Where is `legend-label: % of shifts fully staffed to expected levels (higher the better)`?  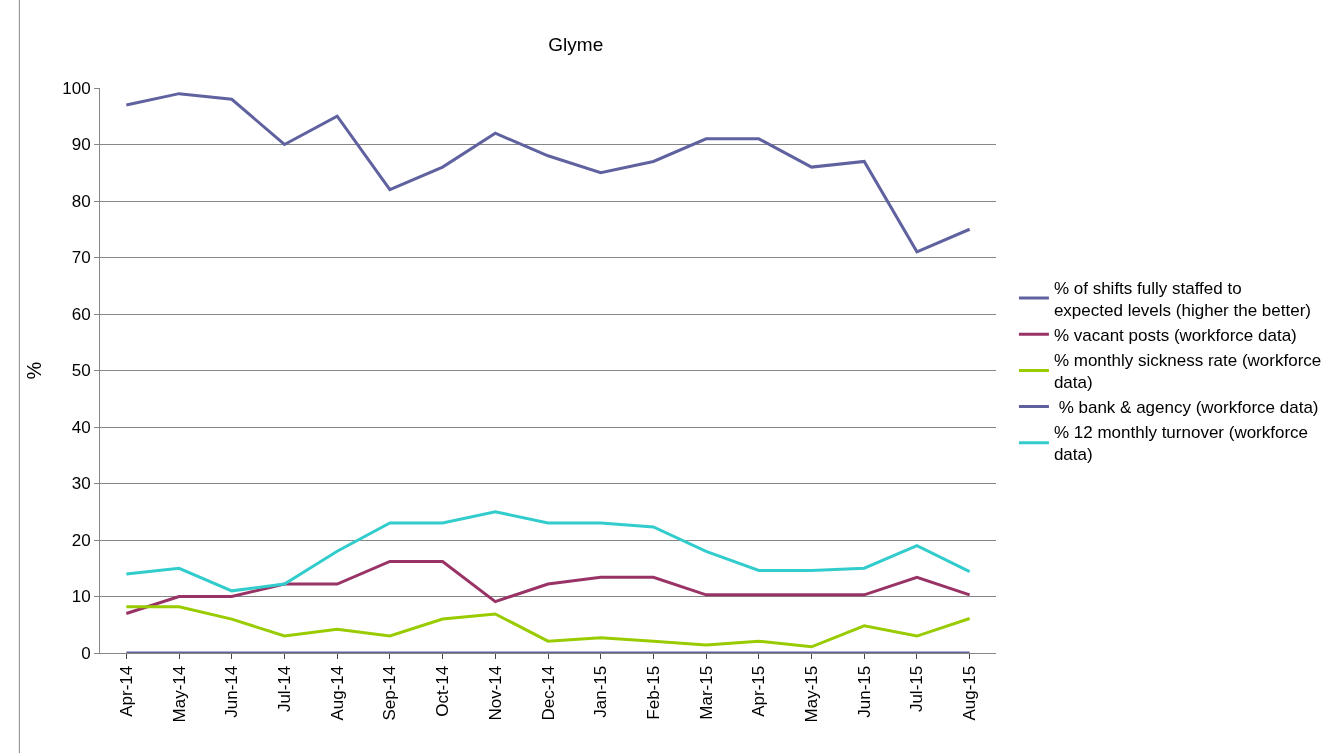
legend-label: % of shifts fully staffed to expected levels (higher the better) is located at coordinates (1182, 299).